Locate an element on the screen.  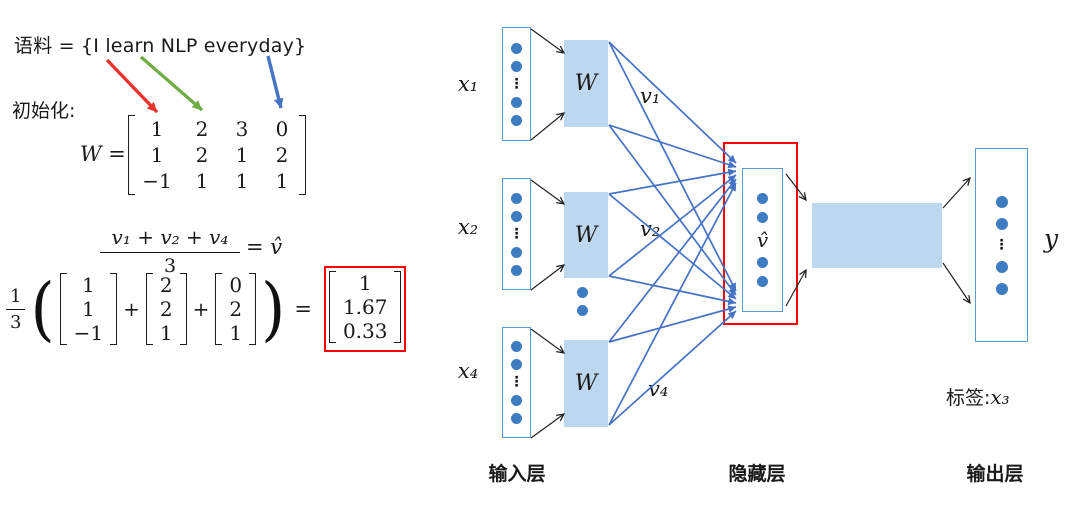
word-to-column-arrows is located at coordinates (194, 84).